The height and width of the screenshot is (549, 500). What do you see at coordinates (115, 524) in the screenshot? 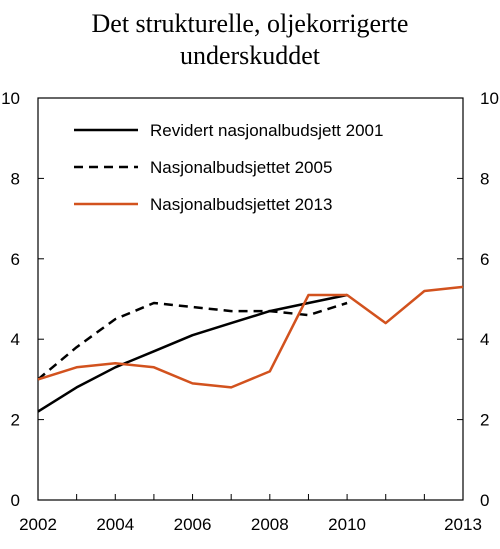
I see `x-tick-label: 2004` at bounding box center [115, 524].